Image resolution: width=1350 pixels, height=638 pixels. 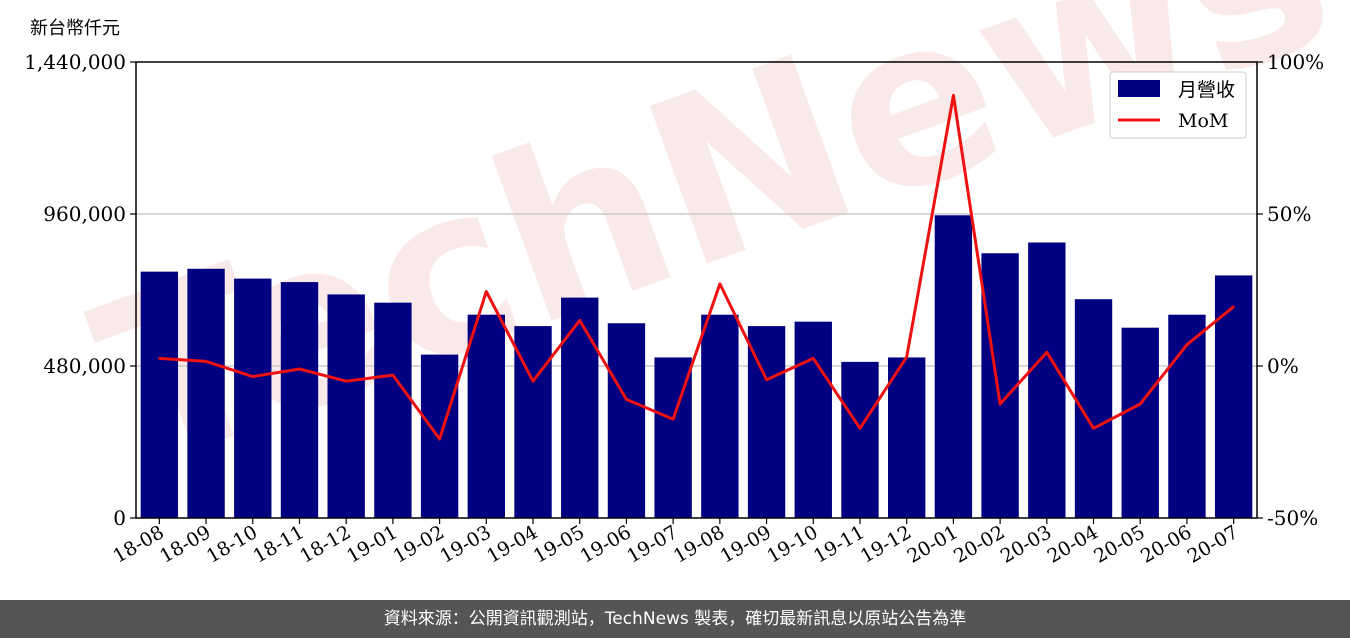 What do you see at coordinates (559, 544) in the screenshot?
I see `x-tick-label: 19-05` at bounding box center [559, 544].